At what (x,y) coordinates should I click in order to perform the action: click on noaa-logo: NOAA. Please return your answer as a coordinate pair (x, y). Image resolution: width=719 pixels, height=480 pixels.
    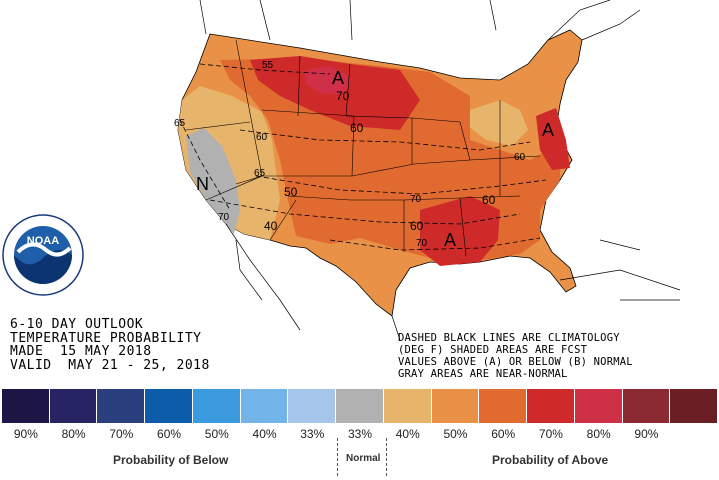
    Looking at the image, I should click on (43, 255).